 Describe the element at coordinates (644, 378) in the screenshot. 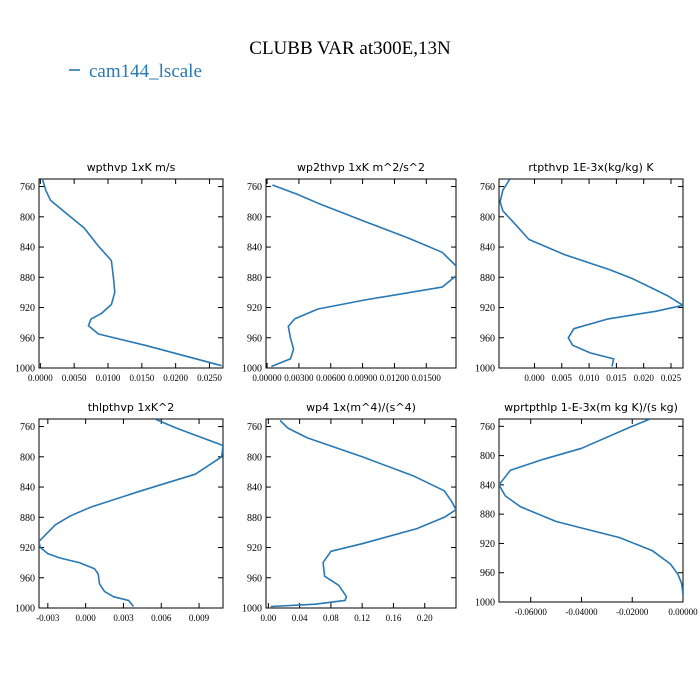

I see `x-tick-label: 0.020` at that location.